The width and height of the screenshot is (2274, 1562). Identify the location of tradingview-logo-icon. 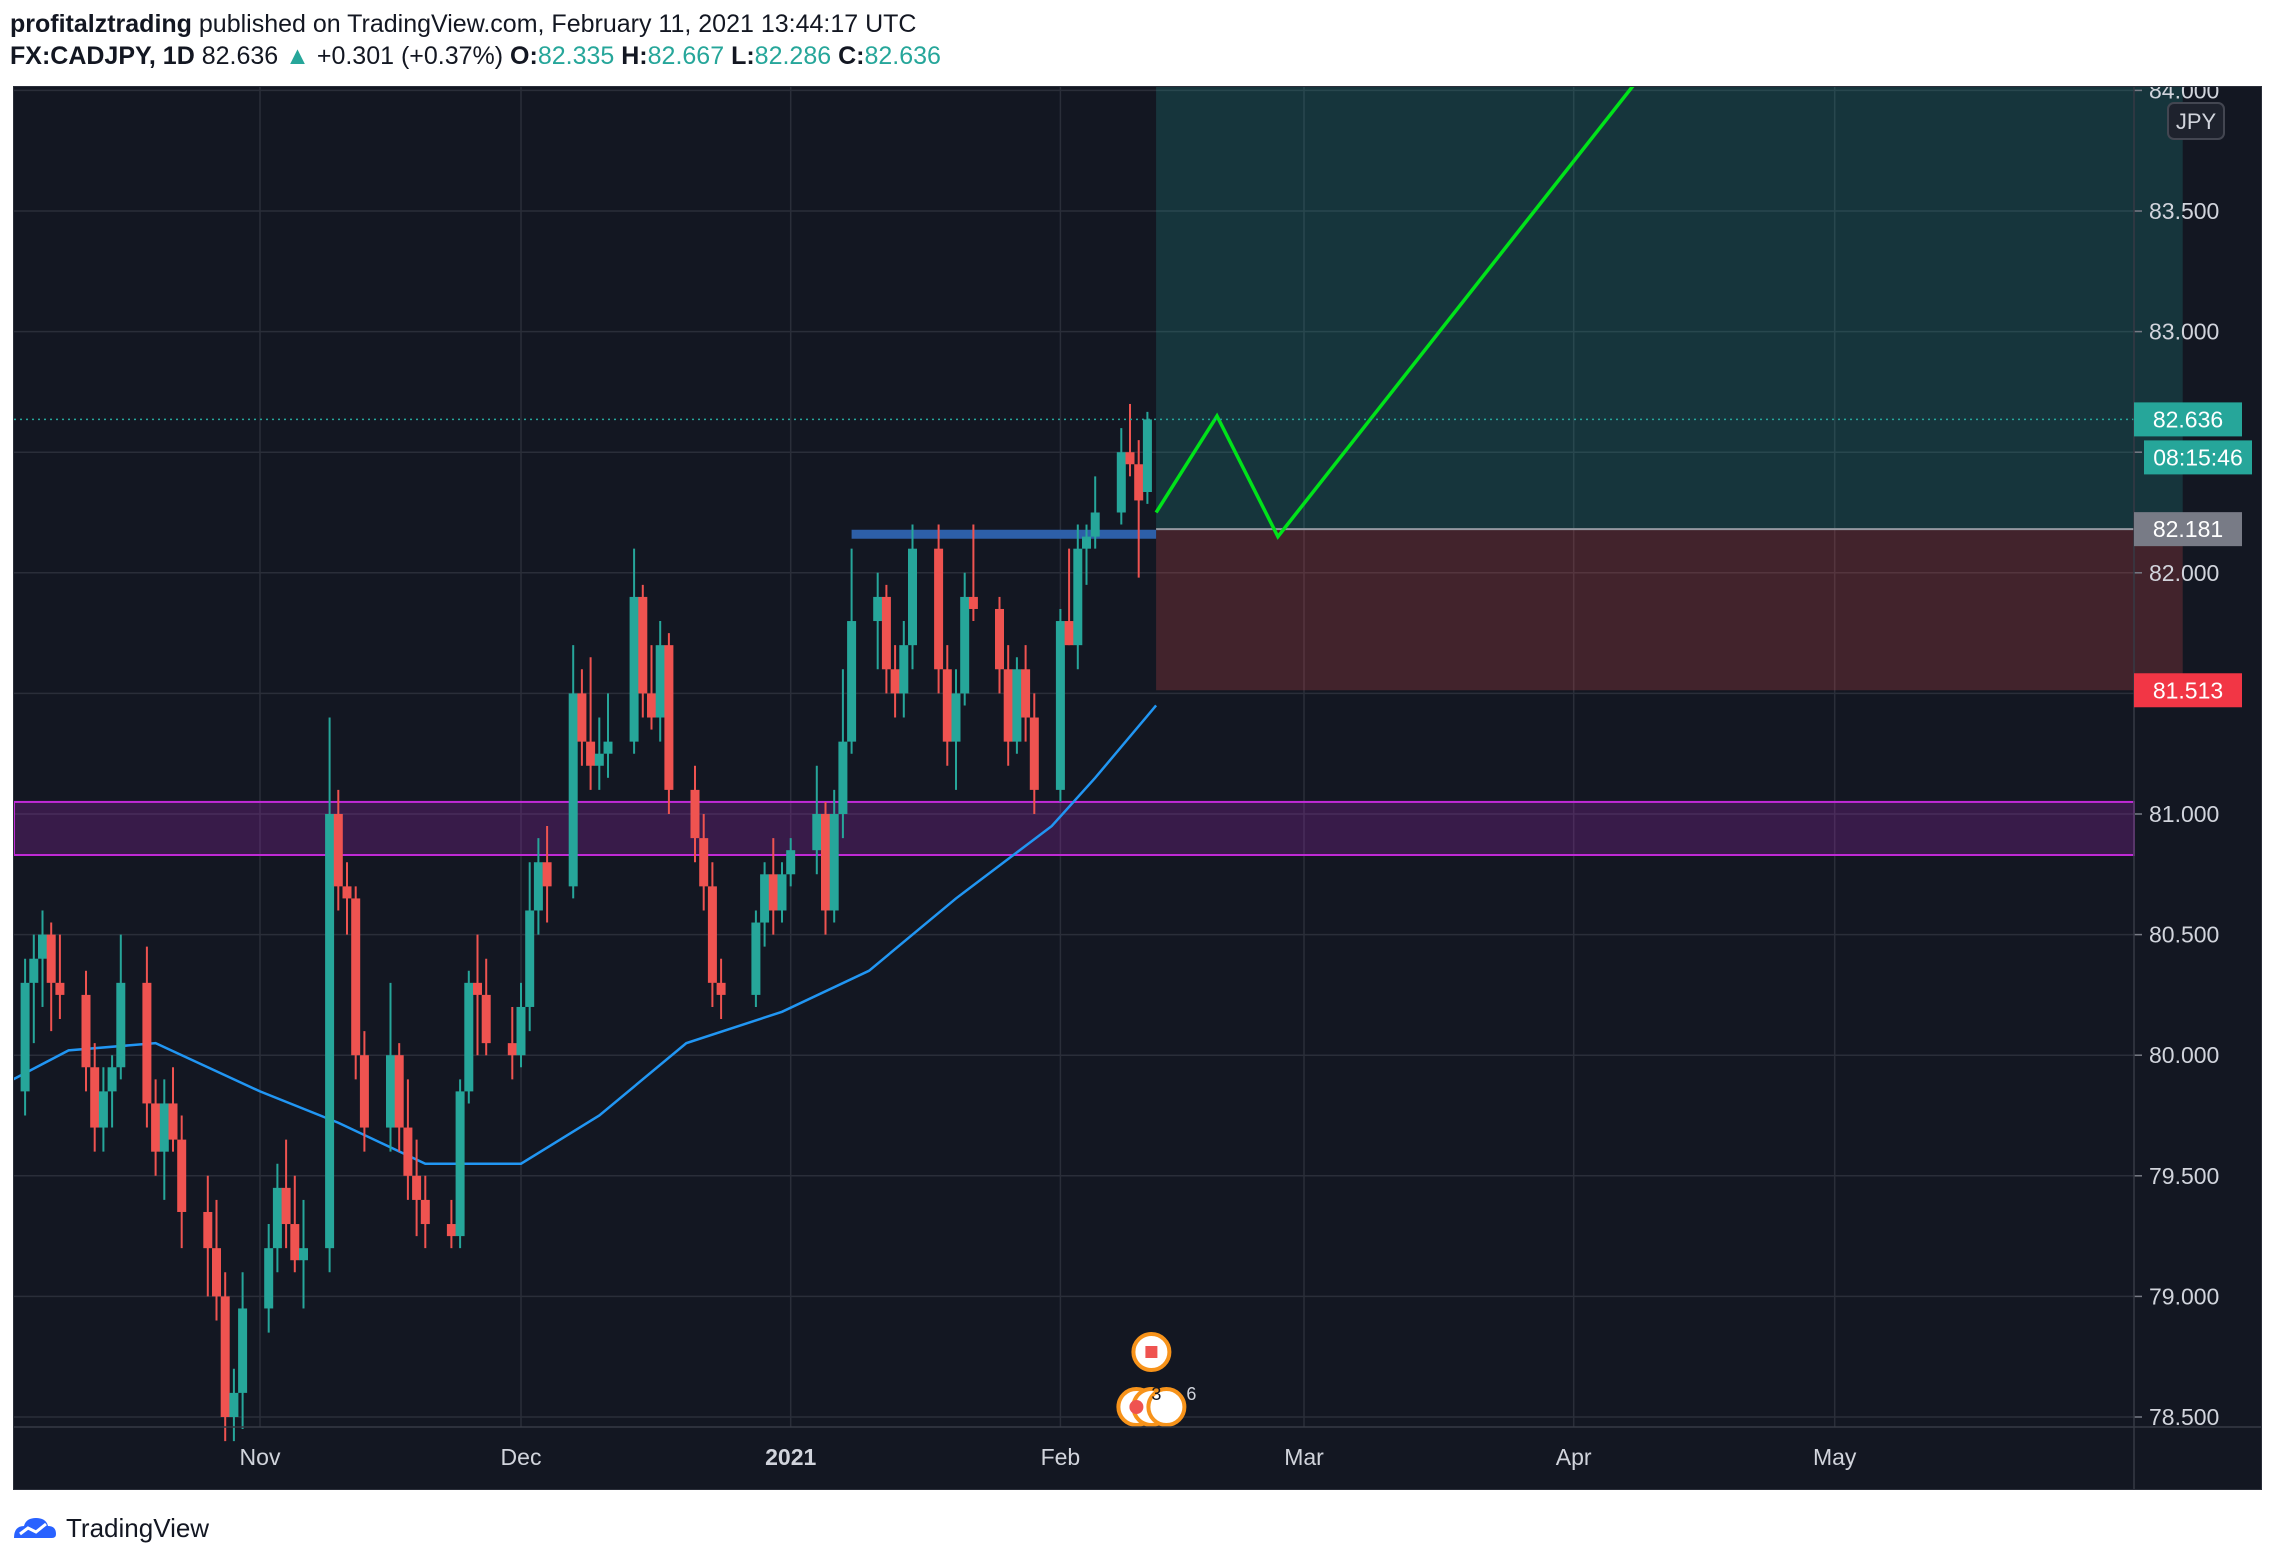
(35, 1528).